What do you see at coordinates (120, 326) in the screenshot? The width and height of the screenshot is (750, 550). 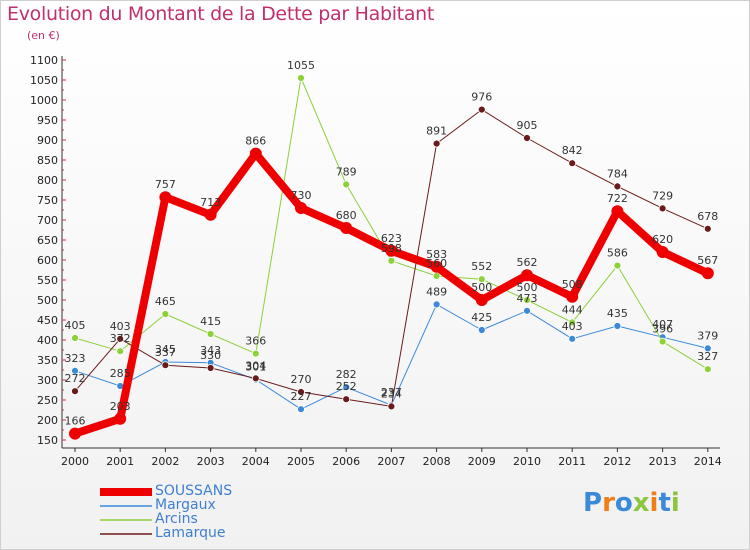 I see `data-label-lamarque: 403` at bounding box center [120, 326].